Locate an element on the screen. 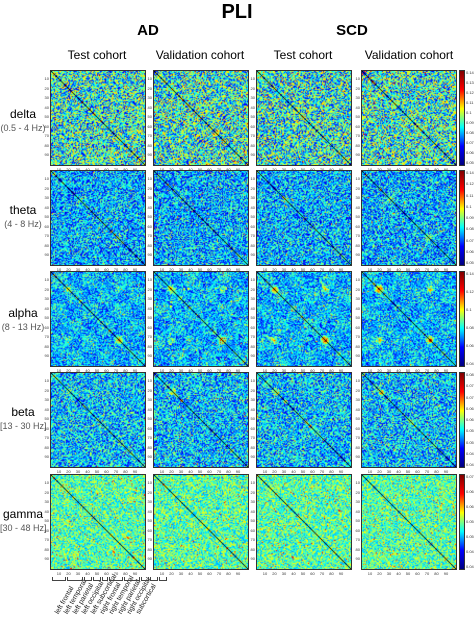  band-freq-delta: (0.5 - 4 Hz) is located at coordinates (23, 128).